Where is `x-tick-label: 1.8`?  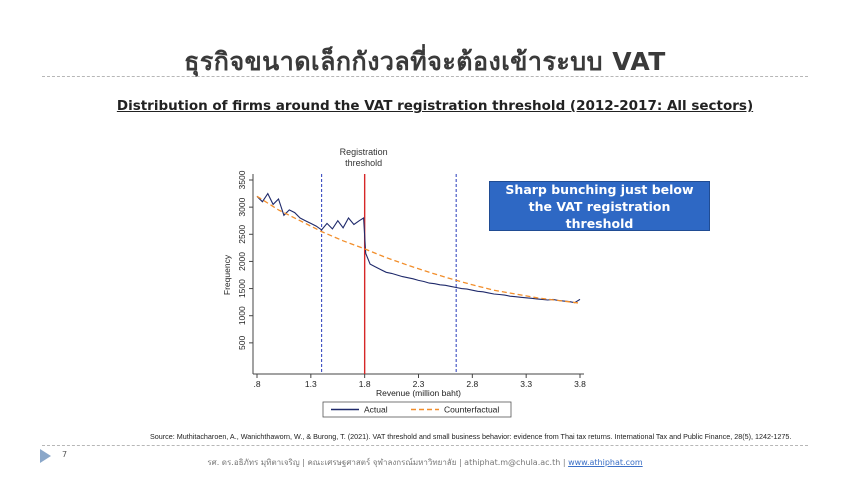 x-tick-label: 1.8 is located at coordinates (365, 384).